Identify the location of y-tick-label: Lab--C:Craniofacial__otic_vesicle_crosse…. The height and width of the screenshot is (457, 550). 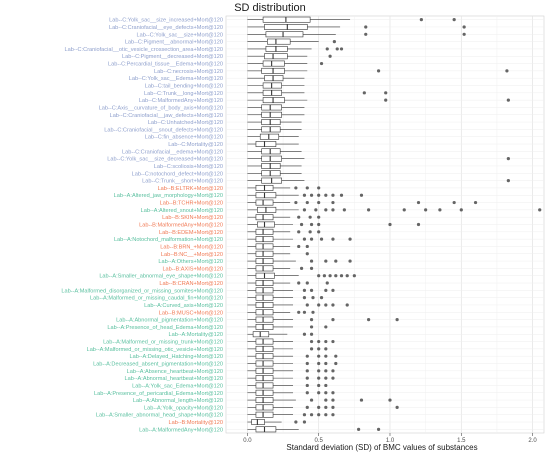
(144, 50).